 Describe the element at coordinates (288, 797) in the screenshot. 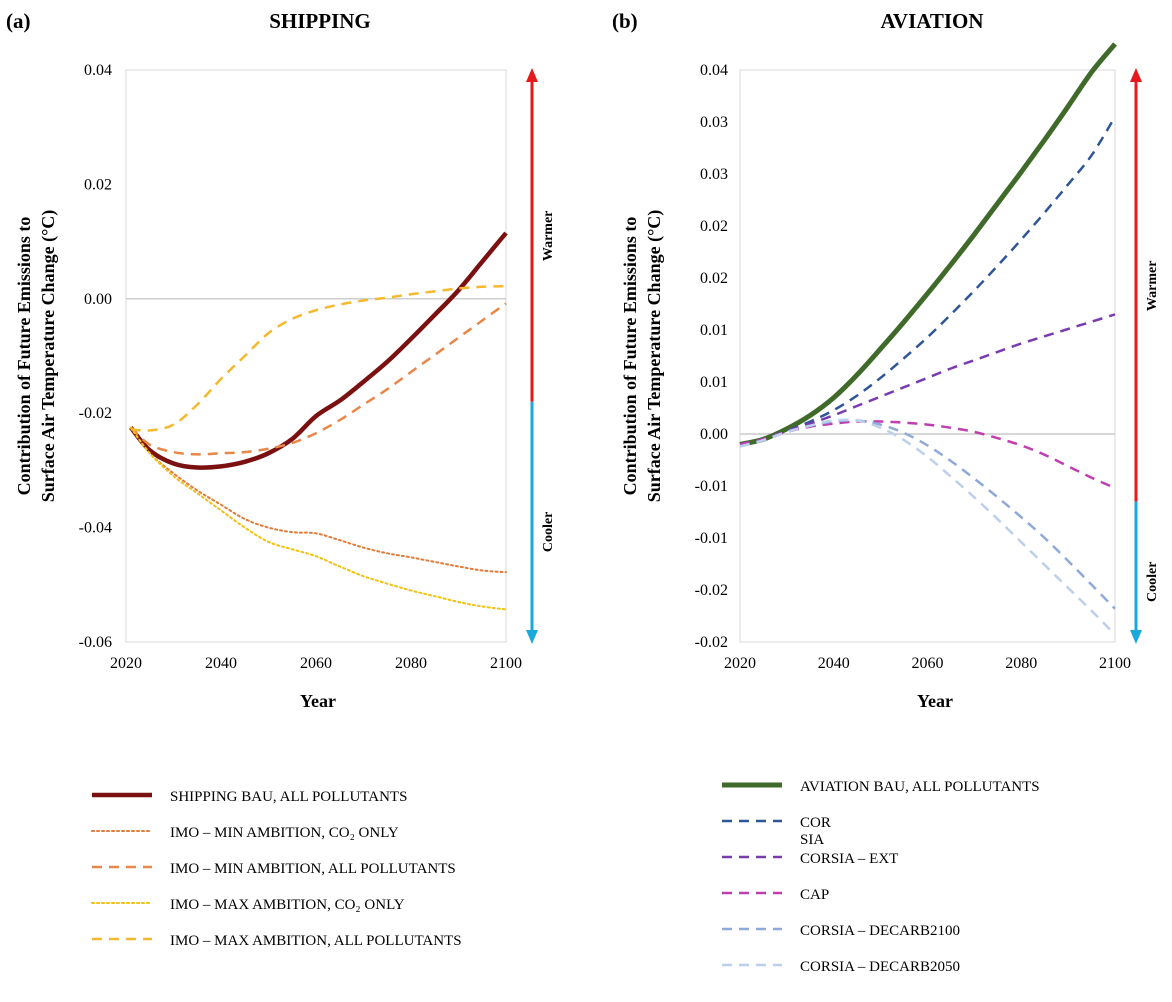

I see `legend-label: SHIPPING BAU, ALL POLLUTANTS` at that location.